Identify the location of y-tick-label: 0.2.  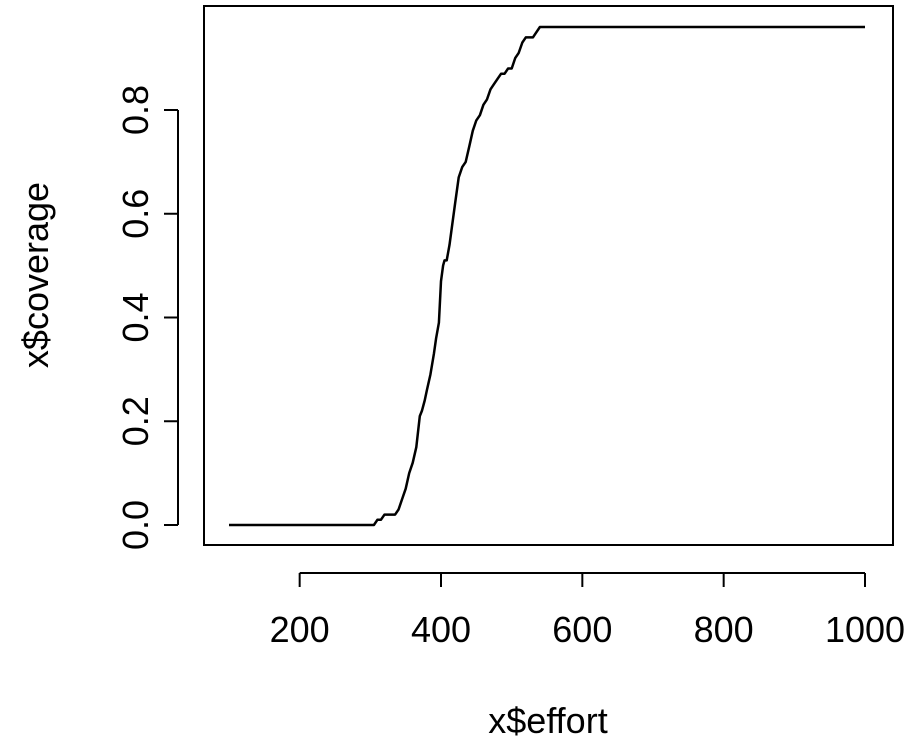
(135, 421).